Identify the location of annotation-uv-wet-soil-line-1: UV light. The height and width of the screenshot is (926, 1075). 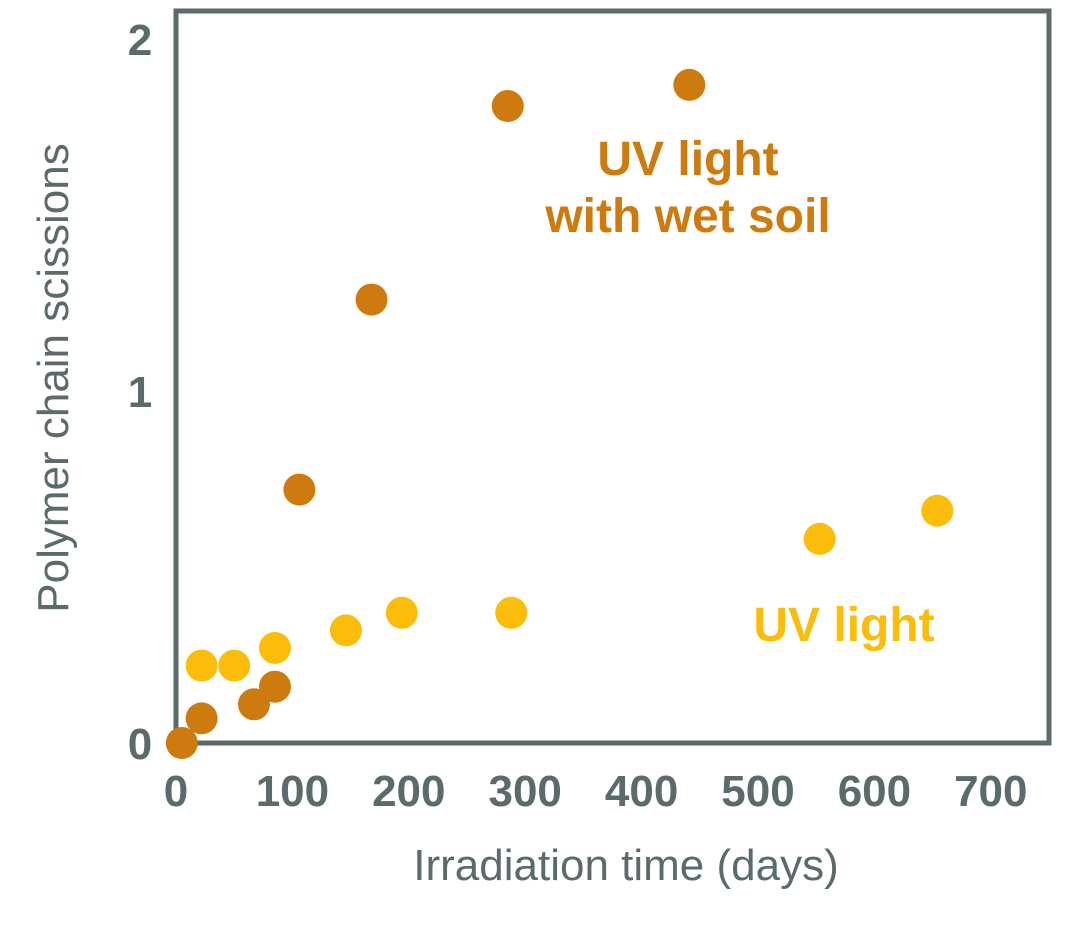
(687, 159).